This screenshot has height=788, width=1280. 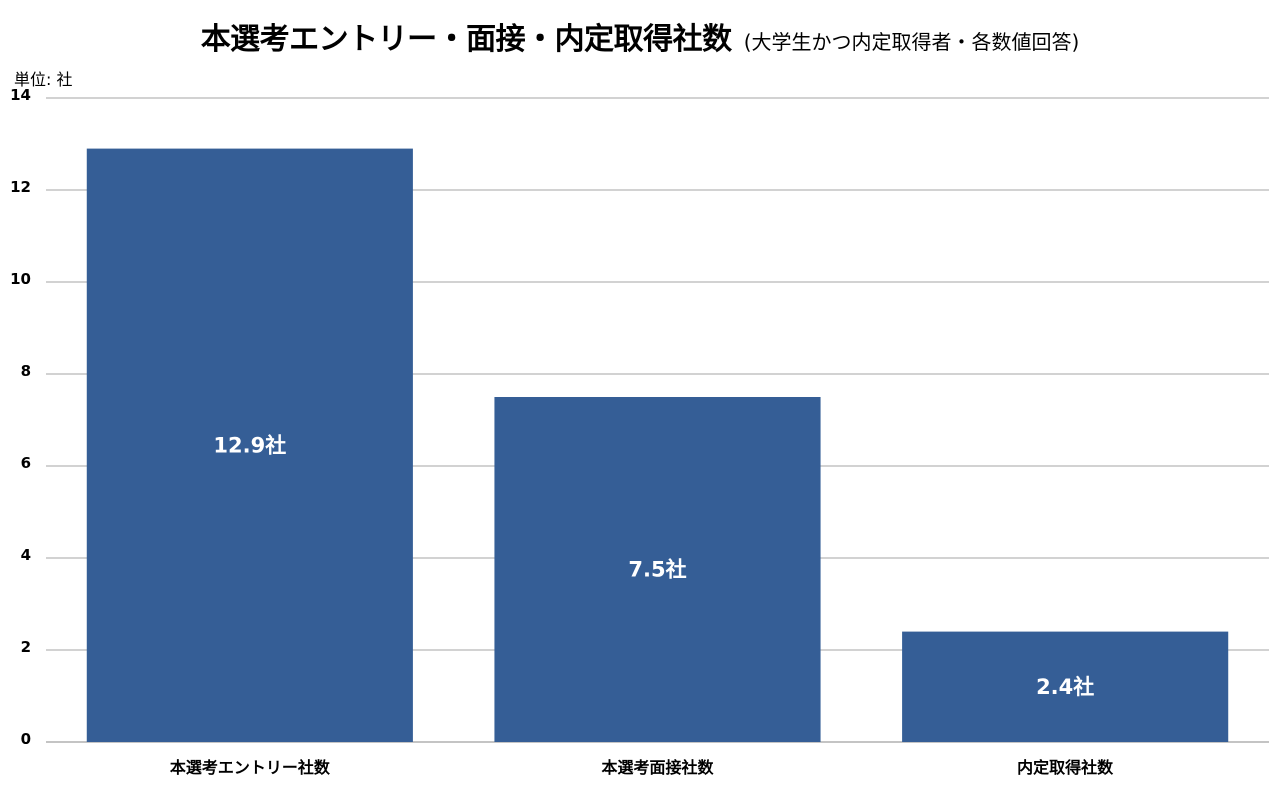 I want to click on bar-data-label: 7.5社, so click(x=657, y=570).